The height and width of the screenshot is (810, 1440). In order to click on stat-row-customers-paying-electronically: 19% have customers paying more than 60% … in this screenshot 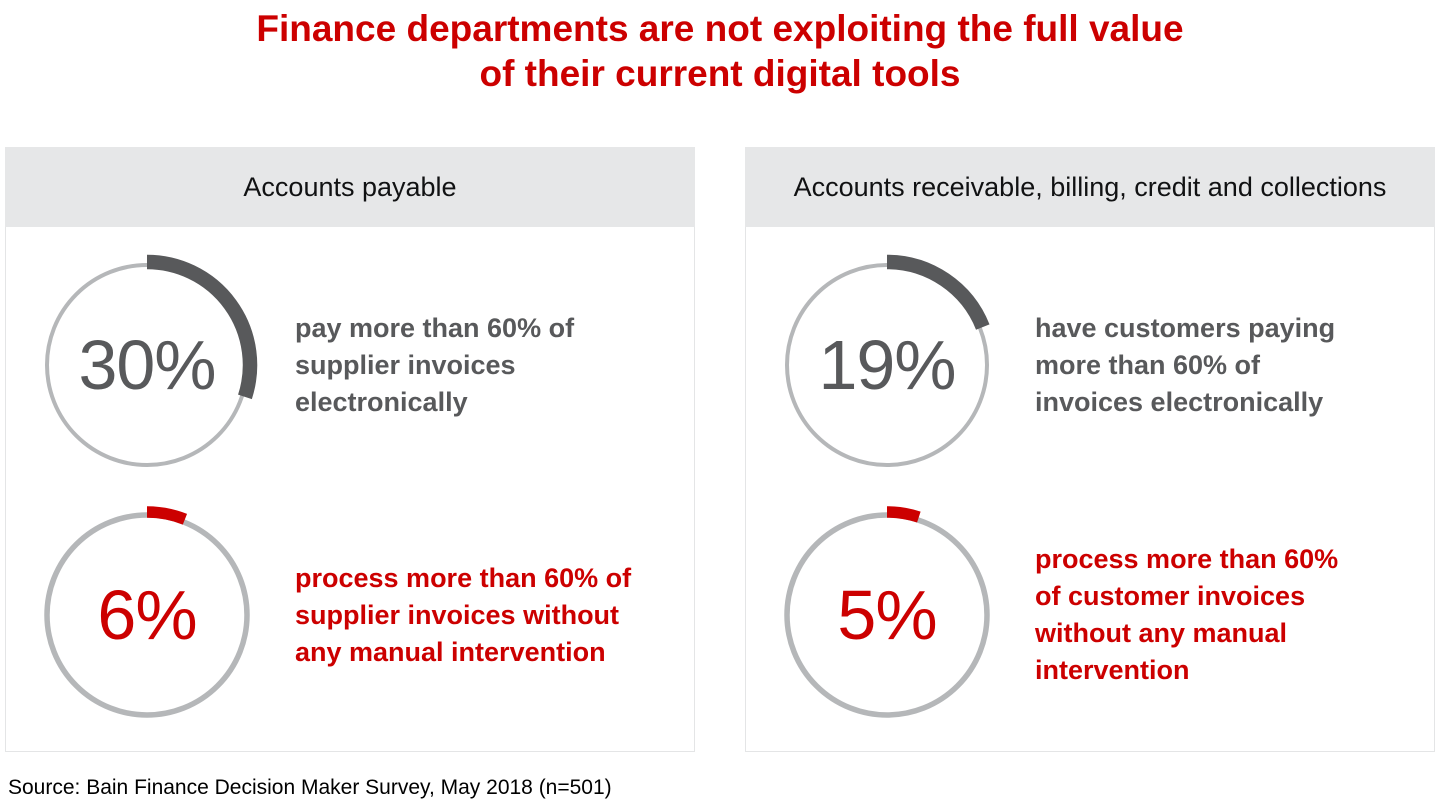, I will do `click(1090, 365)`.